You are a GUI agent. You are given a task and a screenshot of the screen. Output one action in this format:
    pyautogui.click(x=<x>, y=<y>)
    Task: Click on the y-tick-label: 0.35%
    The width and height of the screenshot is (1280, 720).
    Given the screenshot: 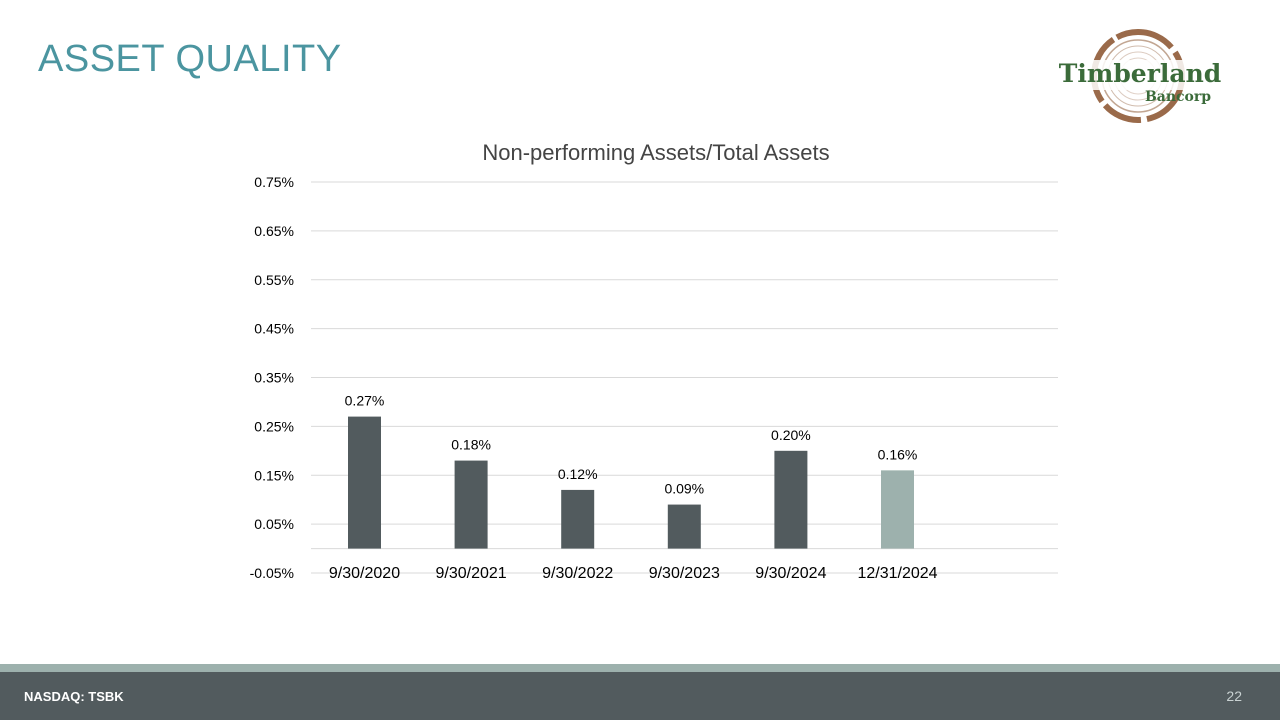 What is the action you would take?
    pyautogui.click(x=274, y=378)
    